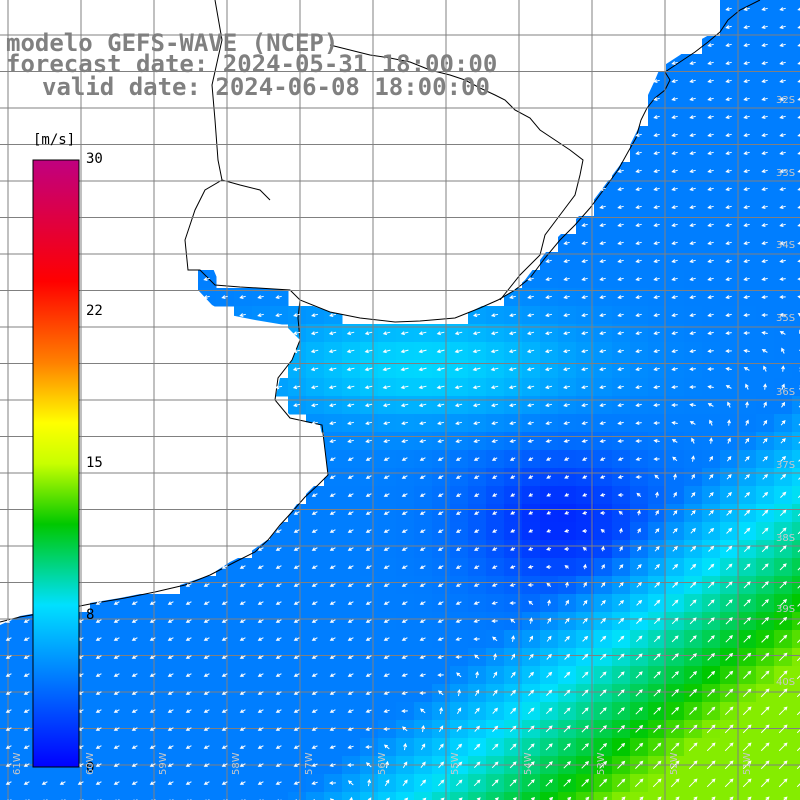  I want to click on lon-label-55w: 55W, so click(455, 763).